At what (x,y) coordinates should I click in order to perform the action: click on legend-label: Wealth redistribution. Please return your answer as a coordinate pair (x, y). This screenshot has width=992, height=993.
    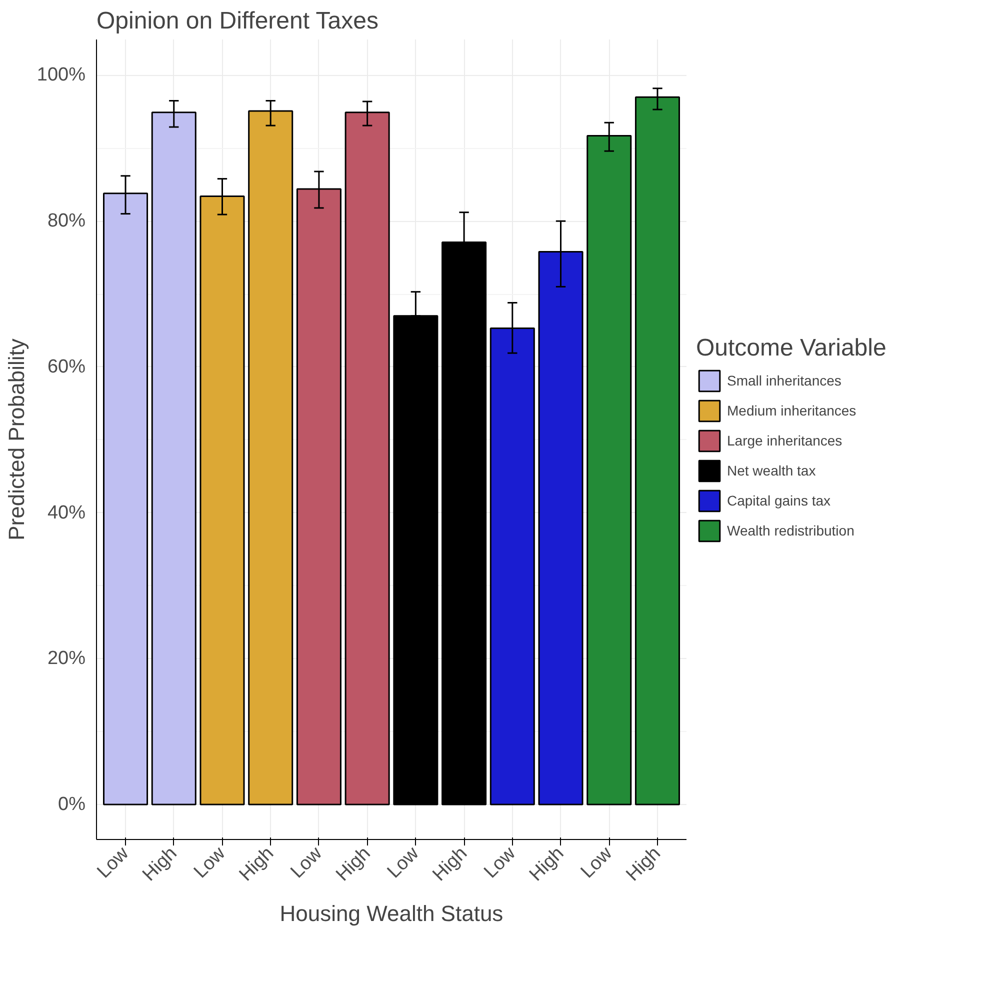
    Looking at the image, I should click on (790, 530).